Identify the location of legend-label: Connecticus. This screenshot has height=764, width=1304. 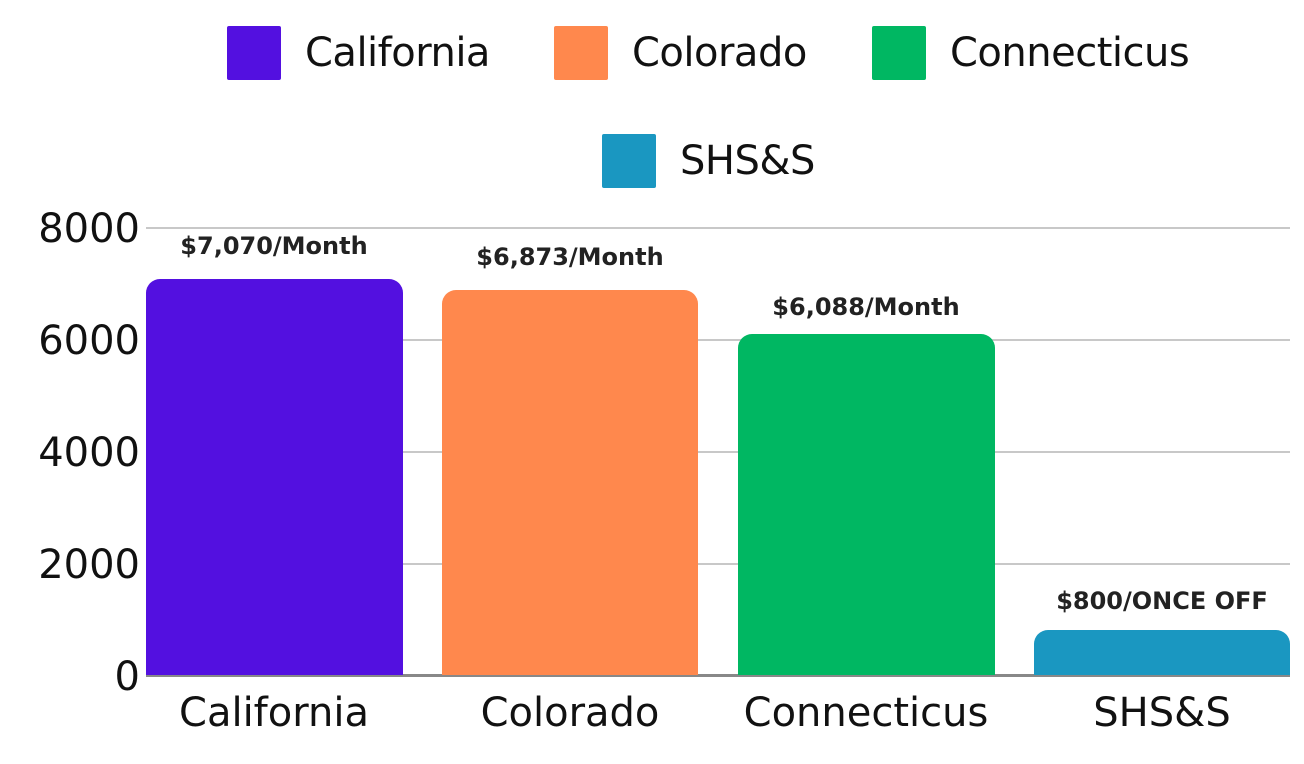
(1070, 53).